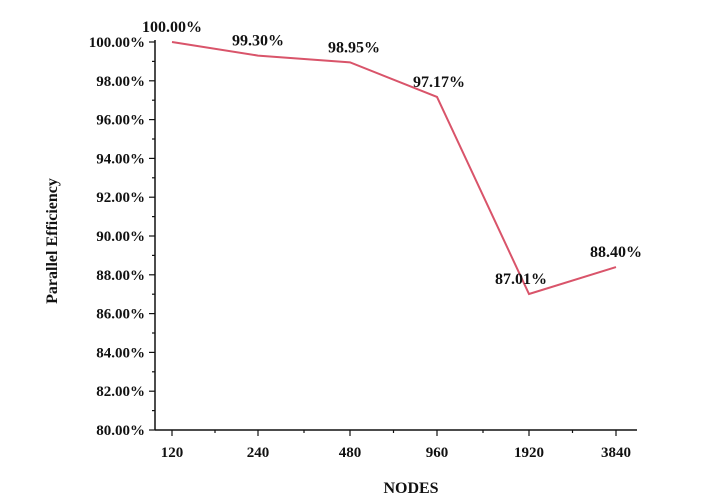  What do you see at coordinates (350, 453) in the screenshot?
I see `x-tick-label: 480` at bounding box center [350, 453].